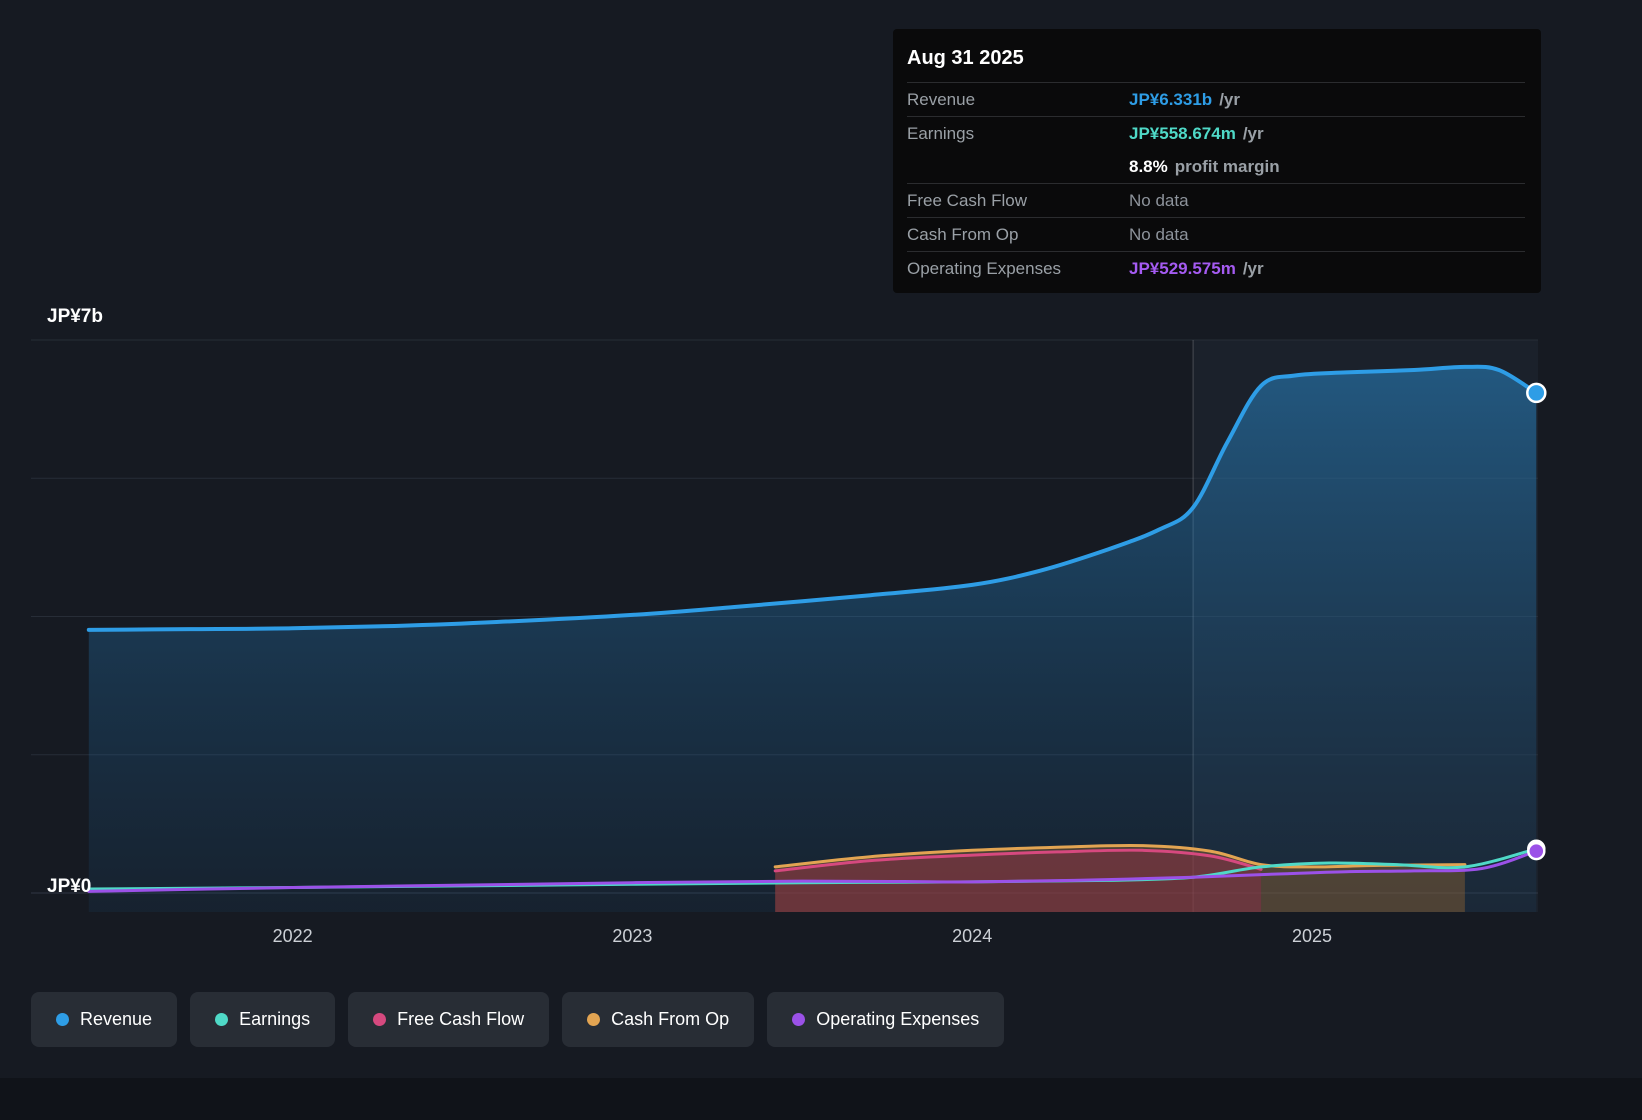 The height and width of the screenshot is (1120, 1642). Describe the element at coordinates (1182, 268) in the screenshot. I see `tooltip-value-operating-expenses: JP¥529.575m` at that location.